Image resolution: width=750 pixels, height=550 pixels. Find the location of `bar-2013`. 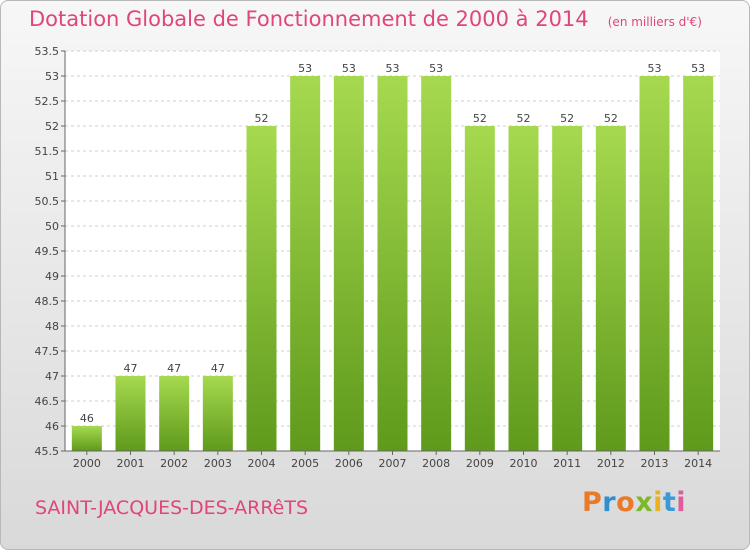

bar-2013 is located at coordinates (654, 263).